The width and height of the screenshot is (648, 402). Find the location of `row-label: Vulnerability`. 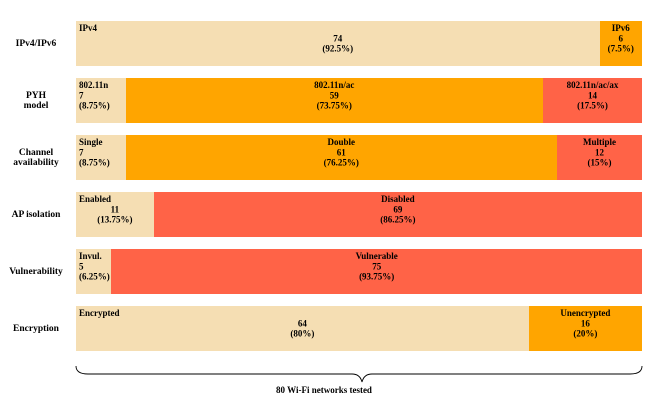

row-label: Vulnerability is located at coordinates (36, 271).